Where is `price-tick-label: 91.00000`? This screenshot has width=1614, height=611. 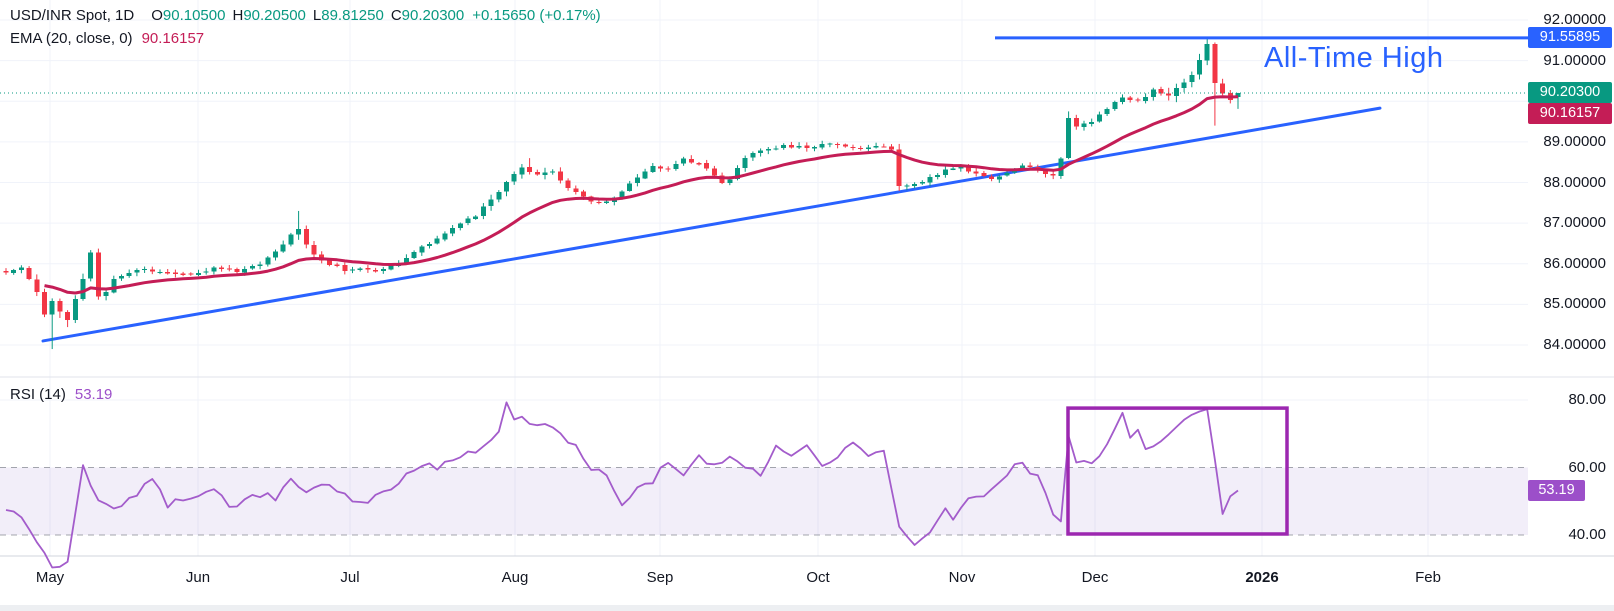
price-tick-label: 91.00000 is located at coordinates (1574, 60).